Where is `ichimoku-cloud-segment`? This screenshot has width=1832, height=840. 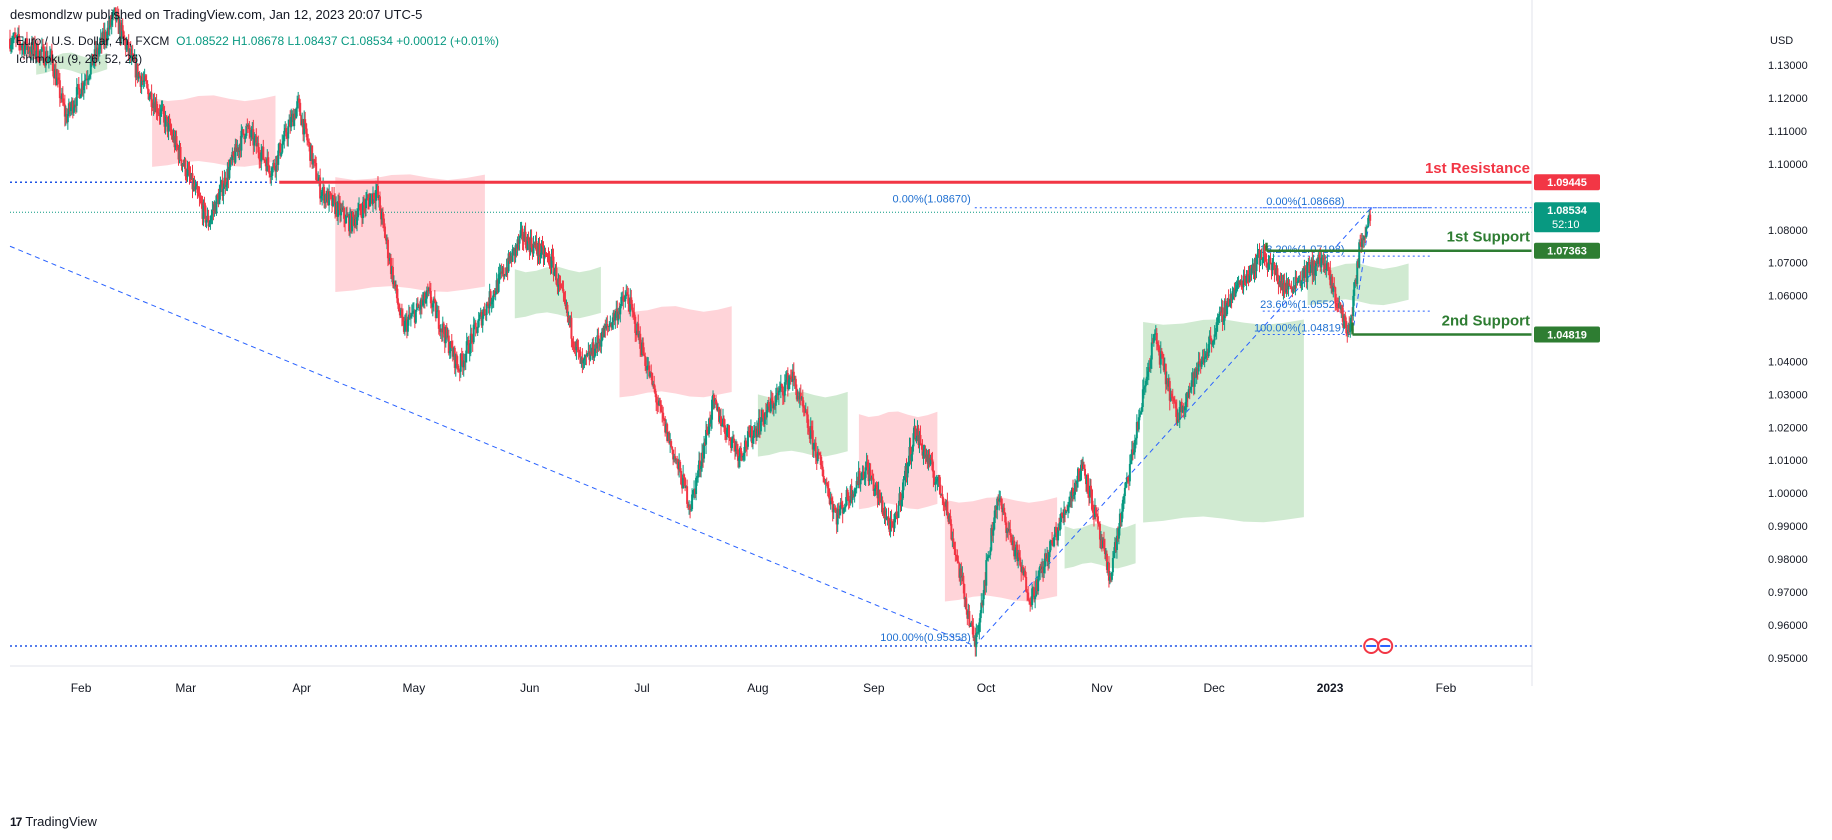 ichimoku-cloud-segment is located at coordinates (410, 233).